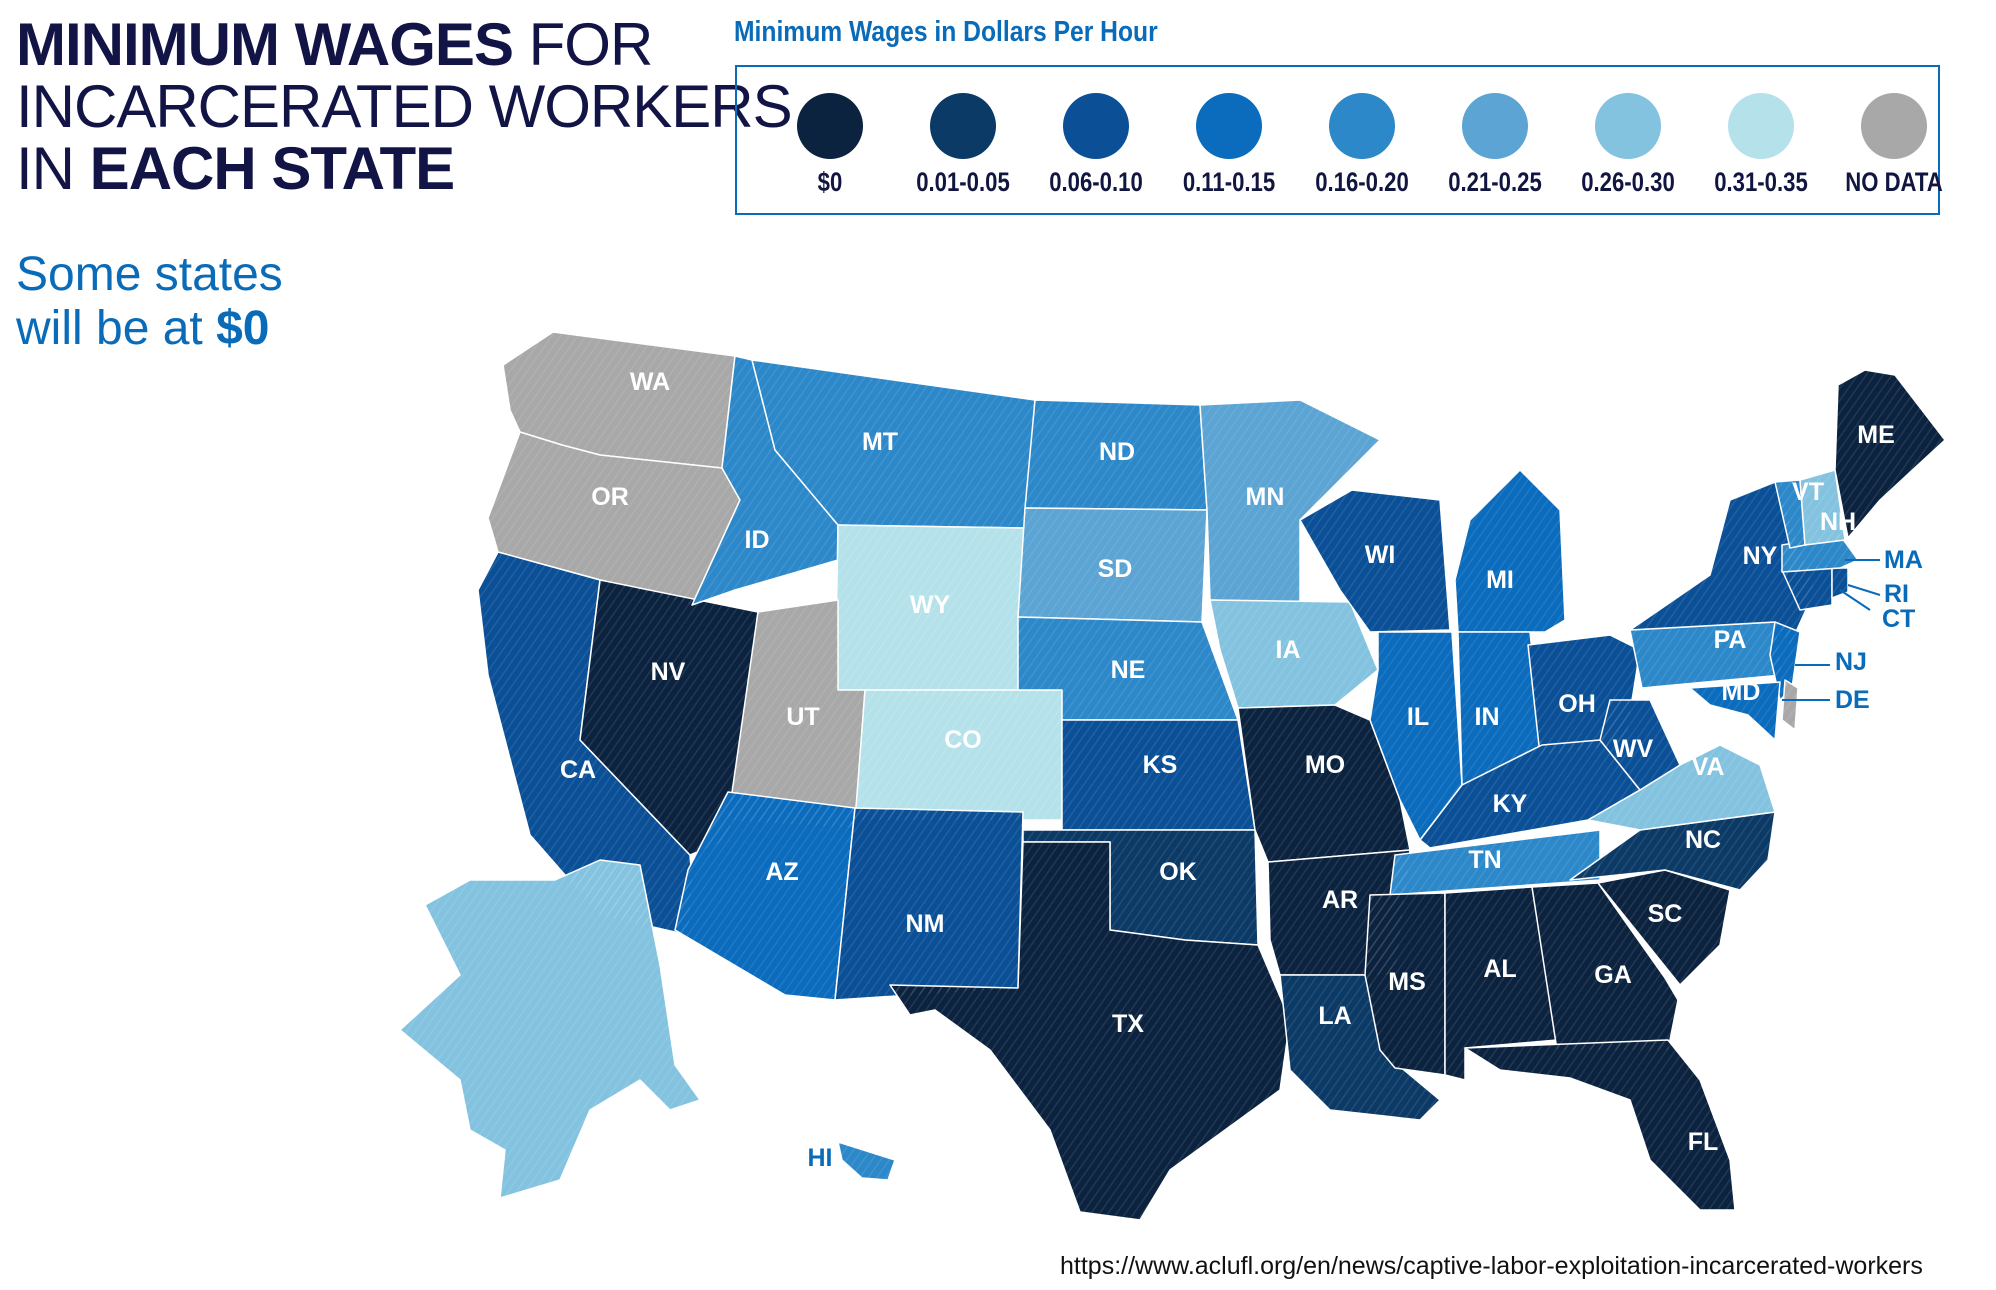 Image resolution: width=1996 pixels, height=1290 pixels. What do you see at coordinates (1324, 783) in the screenshot?
I see `state-texture-mo` at bounding box center [1324, 783].